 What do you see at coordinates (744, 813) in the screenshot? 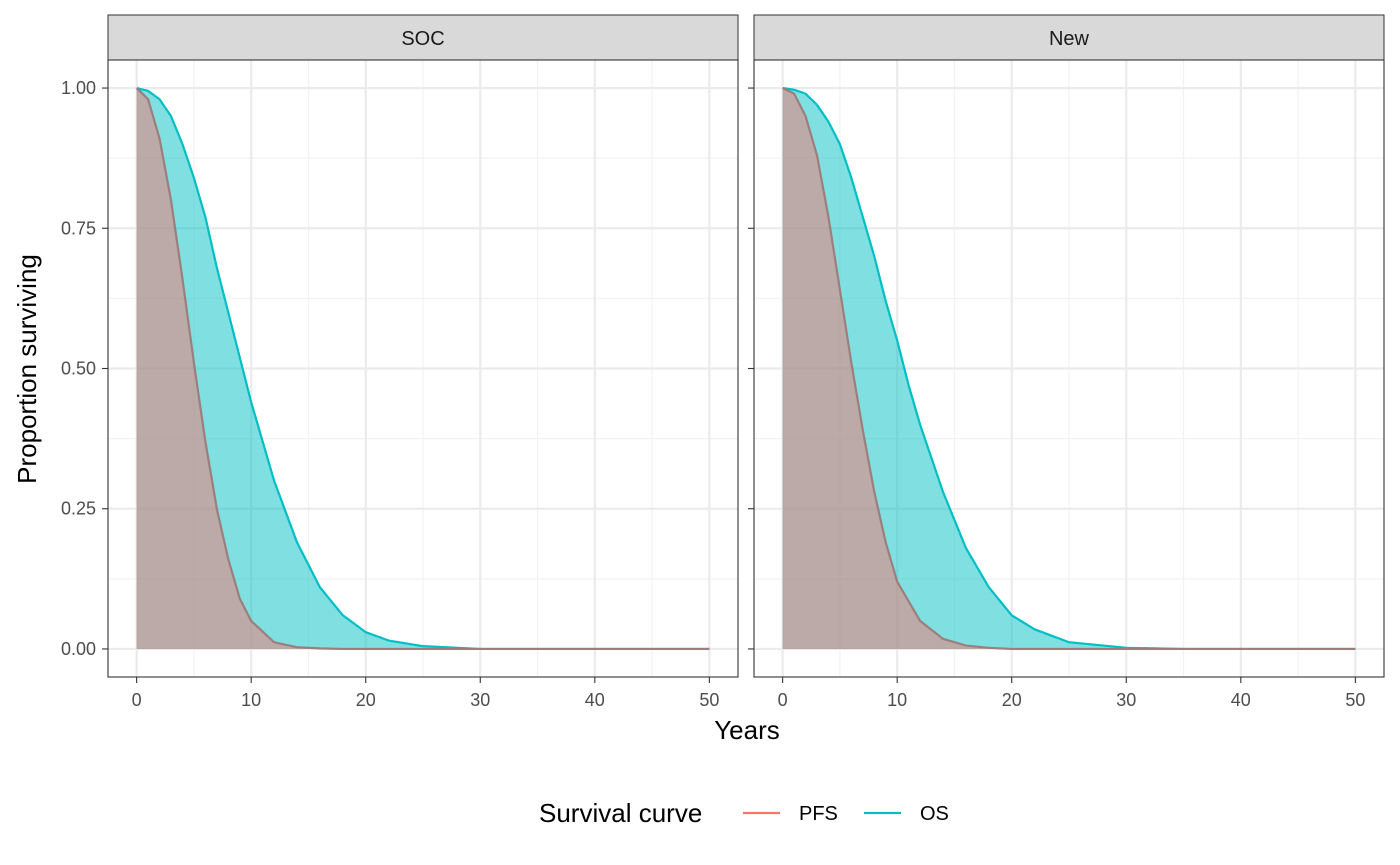
I see `legend: Survival curve PFS OS` at bounding box center [744, 813].